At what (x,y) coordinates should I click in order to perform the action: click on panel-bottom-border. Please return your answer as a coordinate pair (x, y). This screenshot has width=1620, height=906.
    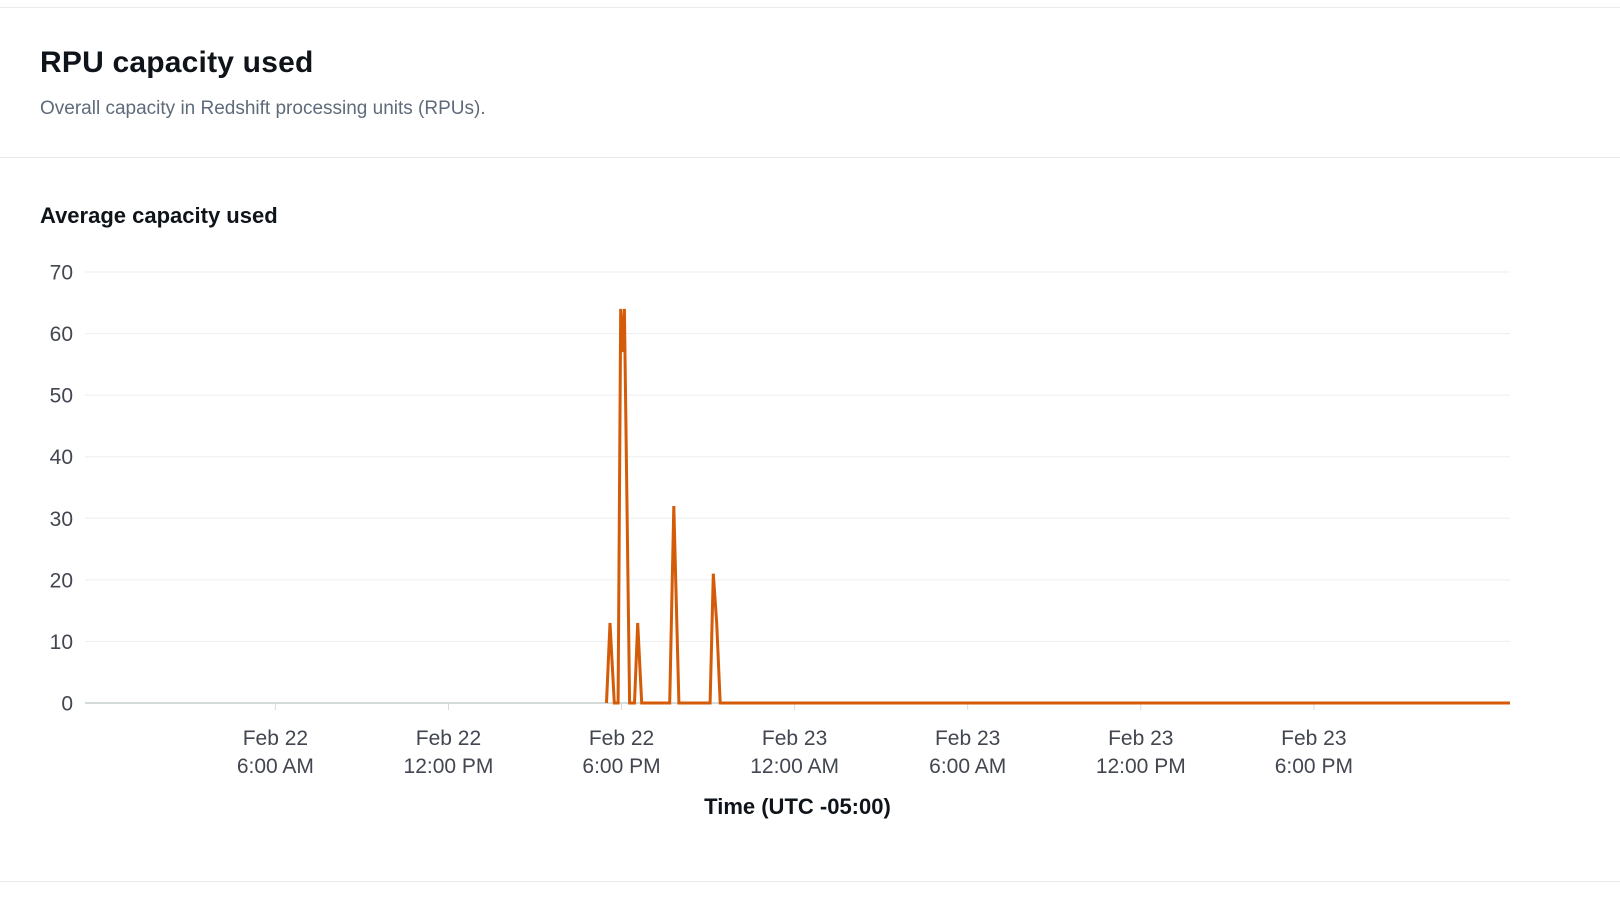
    Looking at the image, I should click on (810, 881).